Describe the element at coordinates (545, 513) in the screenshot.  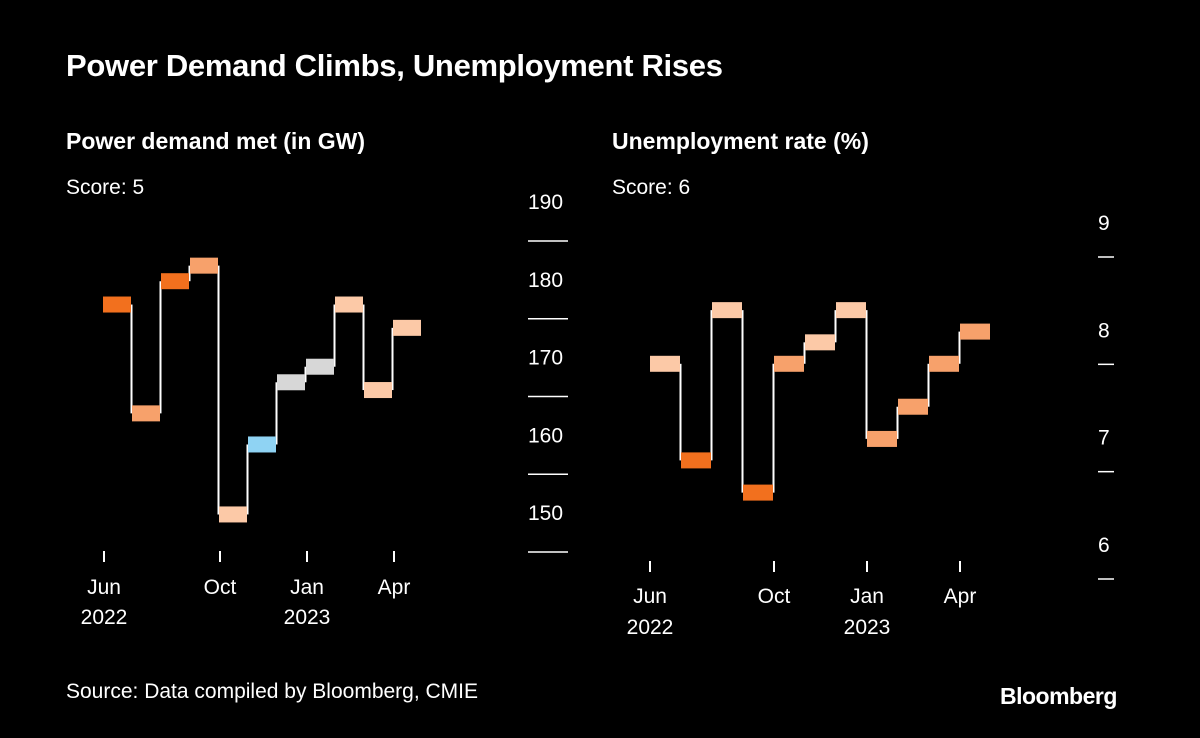
I see `power-y-tick-label: 150` at that location.